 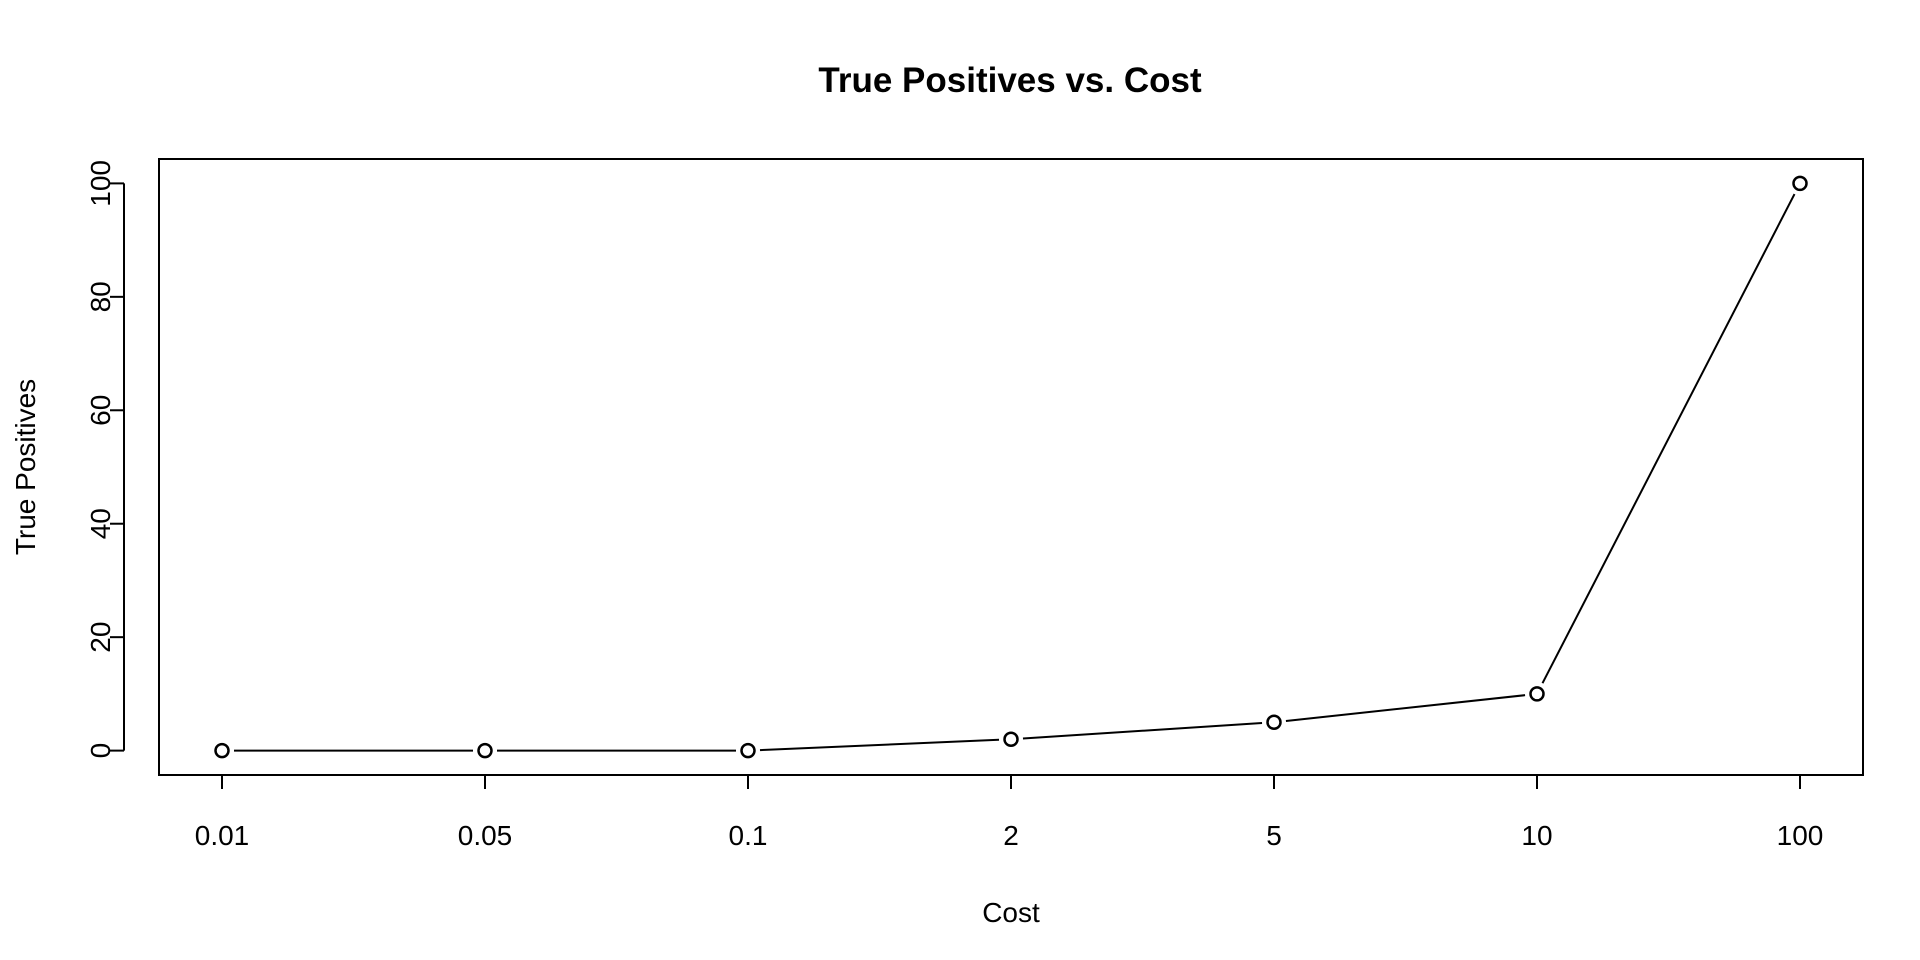 What do you see at coordinates (485, 835) in the screenshot?
I see `x-tick-label: 0.05` at bounding box center [485, 835].